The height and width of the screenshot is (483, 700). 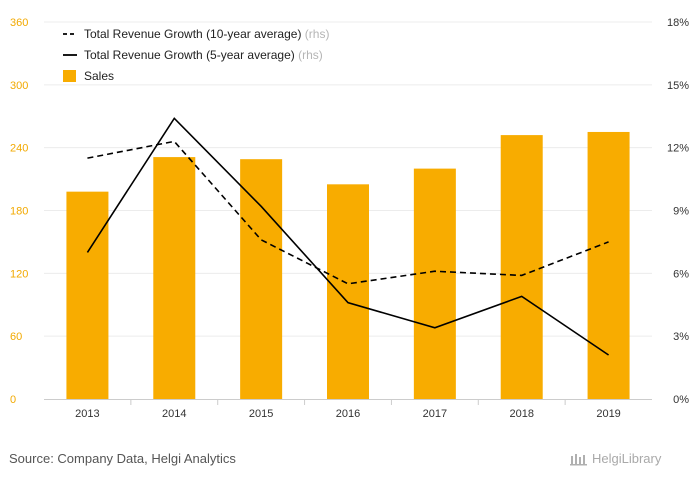 What do you see at coordinates (19, 86) in the screenshot?
I see `left-tick-label: 300` at bounding box center [19, 86].